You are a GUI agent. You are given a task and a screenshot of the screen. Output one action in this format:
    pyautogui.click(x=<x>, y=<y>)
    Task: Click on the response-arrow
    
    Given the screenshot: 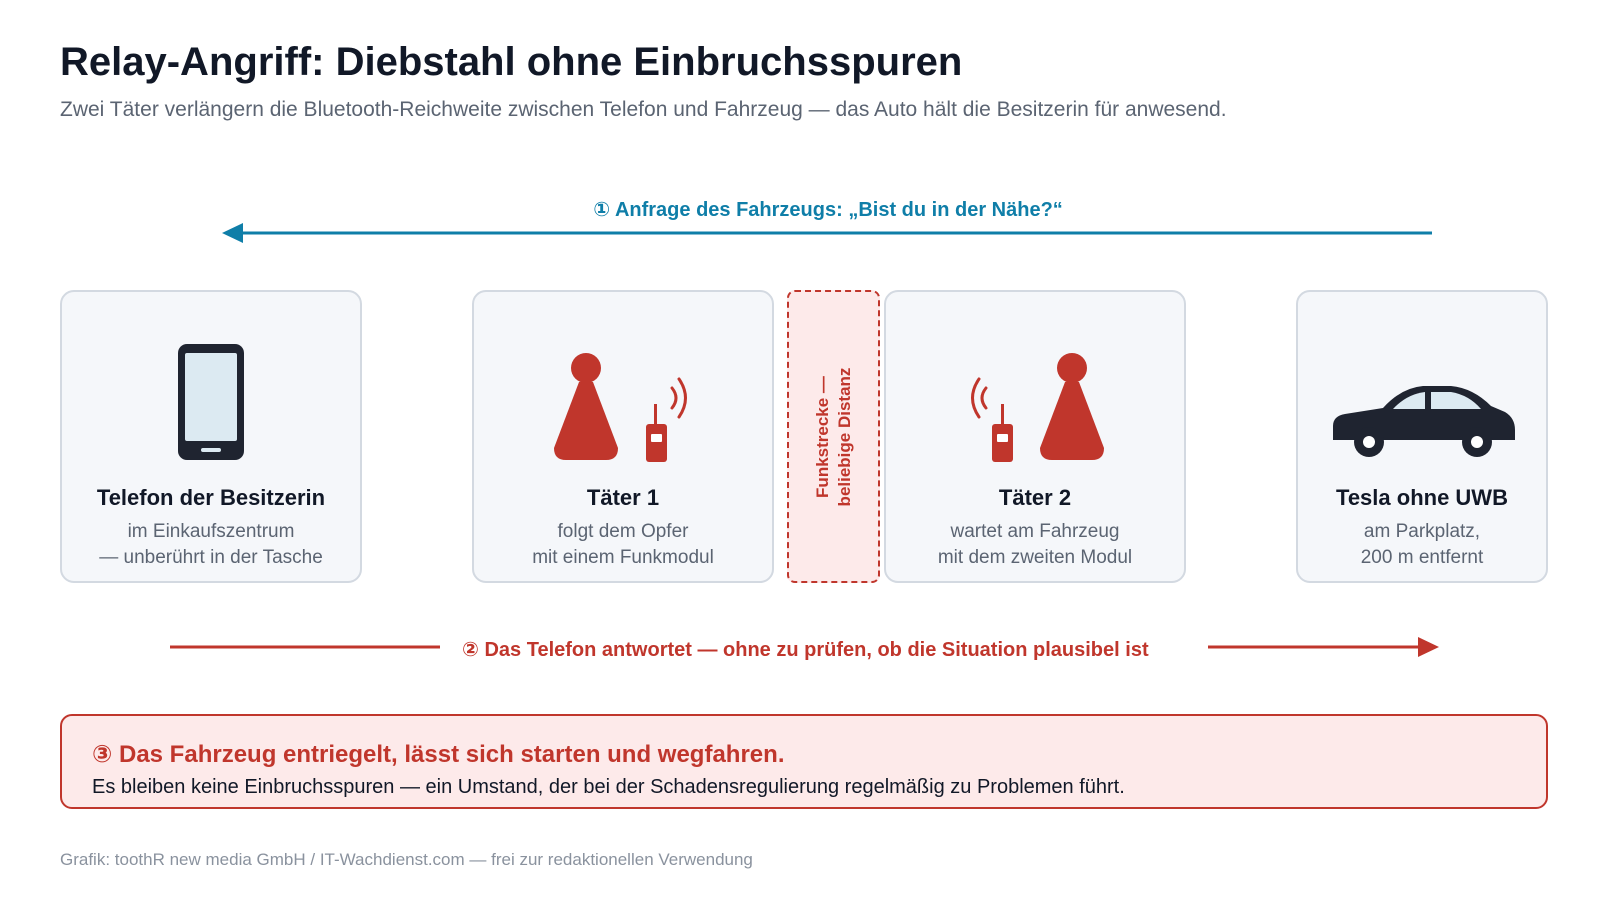 What is the action you would take?
    pyautogui.click(x=804, y=647)
    